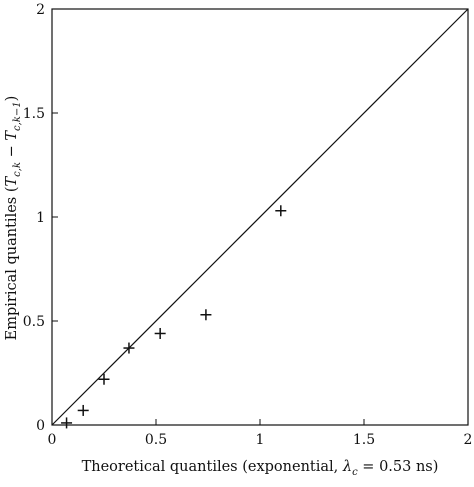  Describe the element at coordinates (17, 116) in the screenshot. I see `y-axis-label-subscript: c,k−1` at that location.